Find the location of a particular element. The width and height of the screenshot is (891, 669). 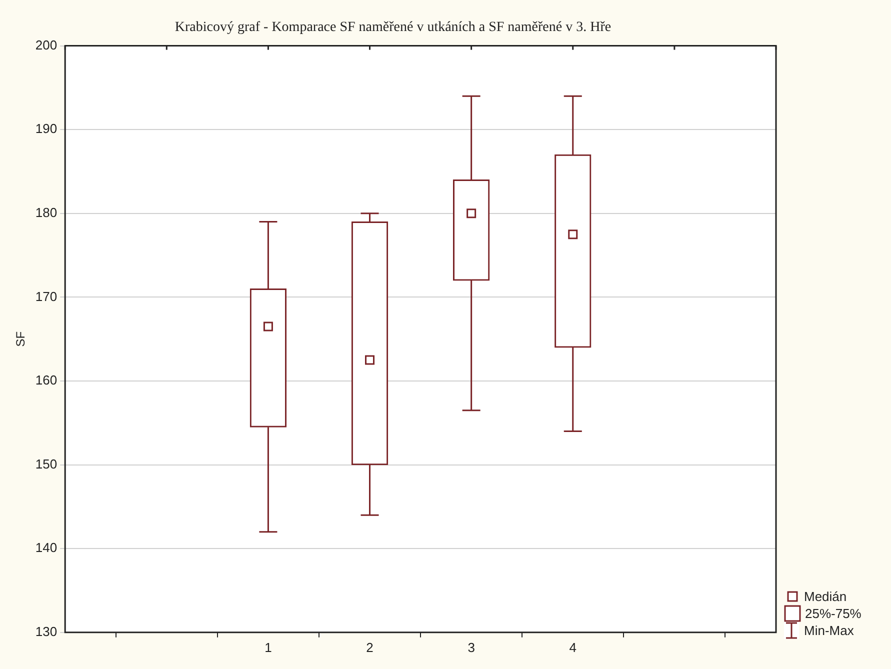

y-tick-label: 170 is located at coordinates (46, 296).